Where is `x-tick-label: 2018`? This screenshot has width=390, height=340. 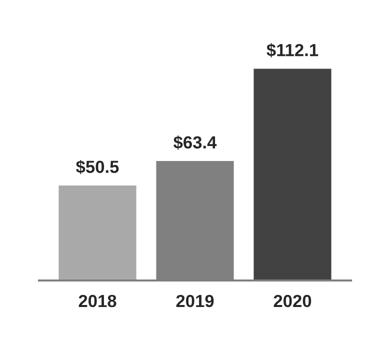
x-tick-label: 2018 is located at coordinates (97, 301).